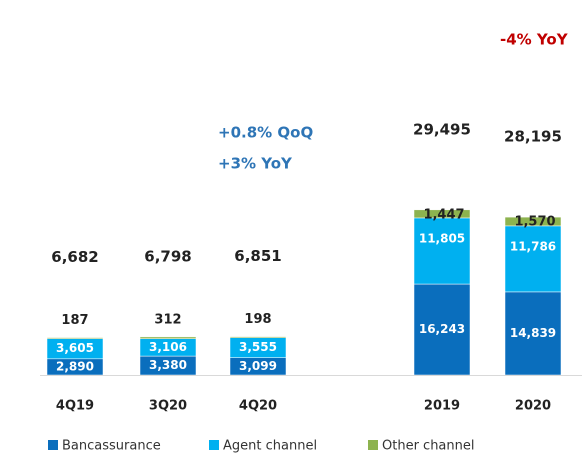 This screenshot has width=582, height=455. I want to click on x-tick-label: 4Q19, so click(75, 406).